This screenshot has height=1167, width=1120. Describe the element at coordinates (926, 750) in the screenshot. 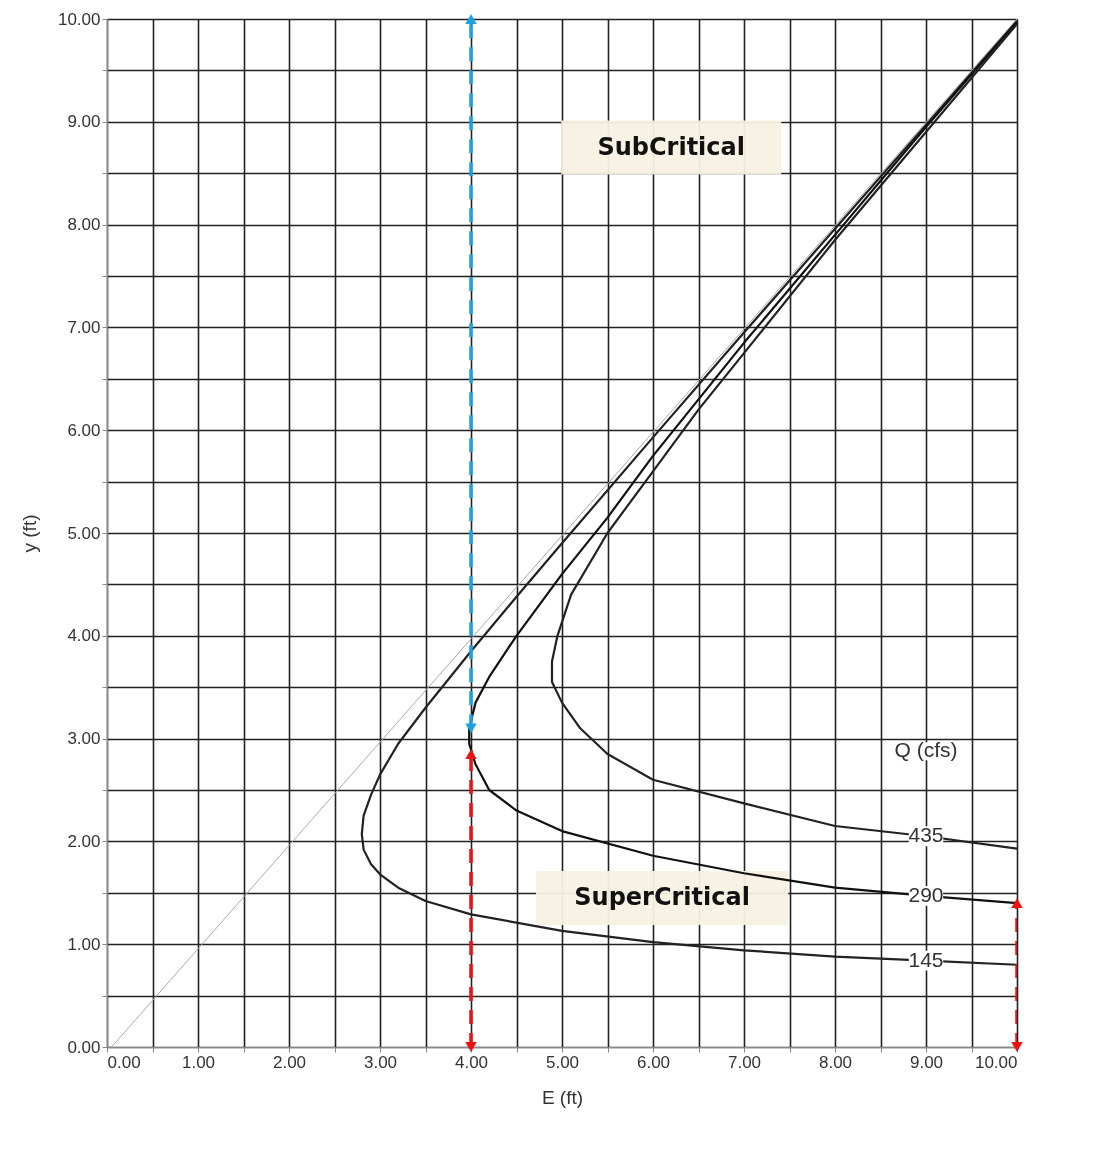

I see `legend-title: Q (cfs)` at that location.